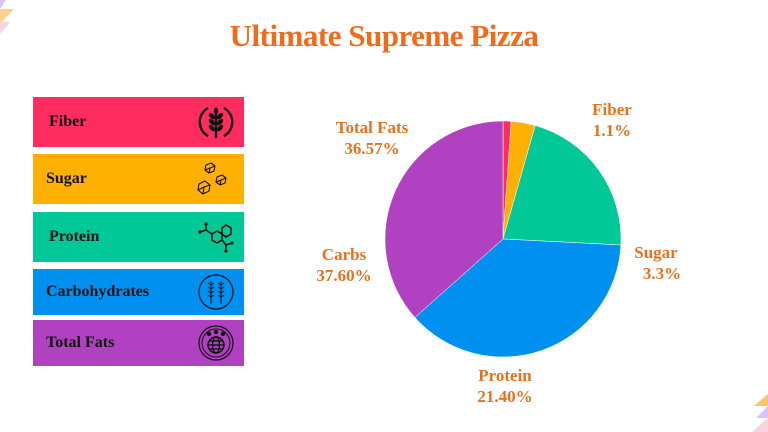 The width and height of the screenshot is (768, 432). What do you see at coordinates (612, 120) in the screenshot?
I see `pie-label-fiber: Fiber 1.1%` at bounding box center [612, 120].